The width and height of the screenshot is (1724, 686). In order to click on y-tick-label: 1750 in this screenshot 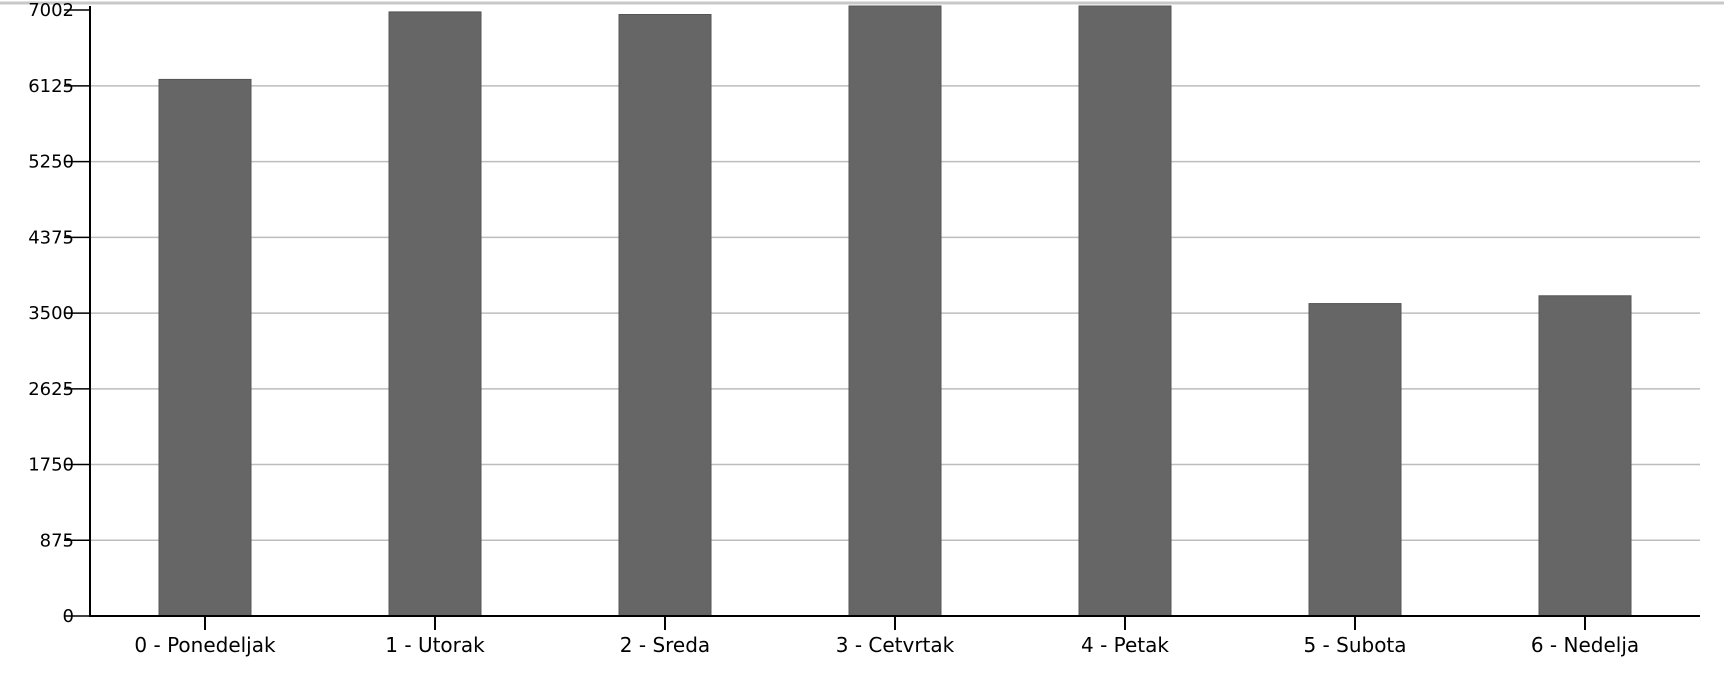, I will do `click(51, 465)`.